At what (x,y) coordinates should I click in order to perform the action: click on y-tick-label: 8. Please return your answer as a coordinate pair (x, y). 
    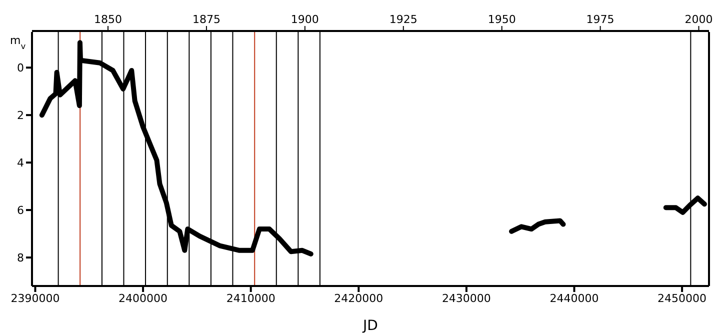
    Looking at the image, I should click on (20, 257).